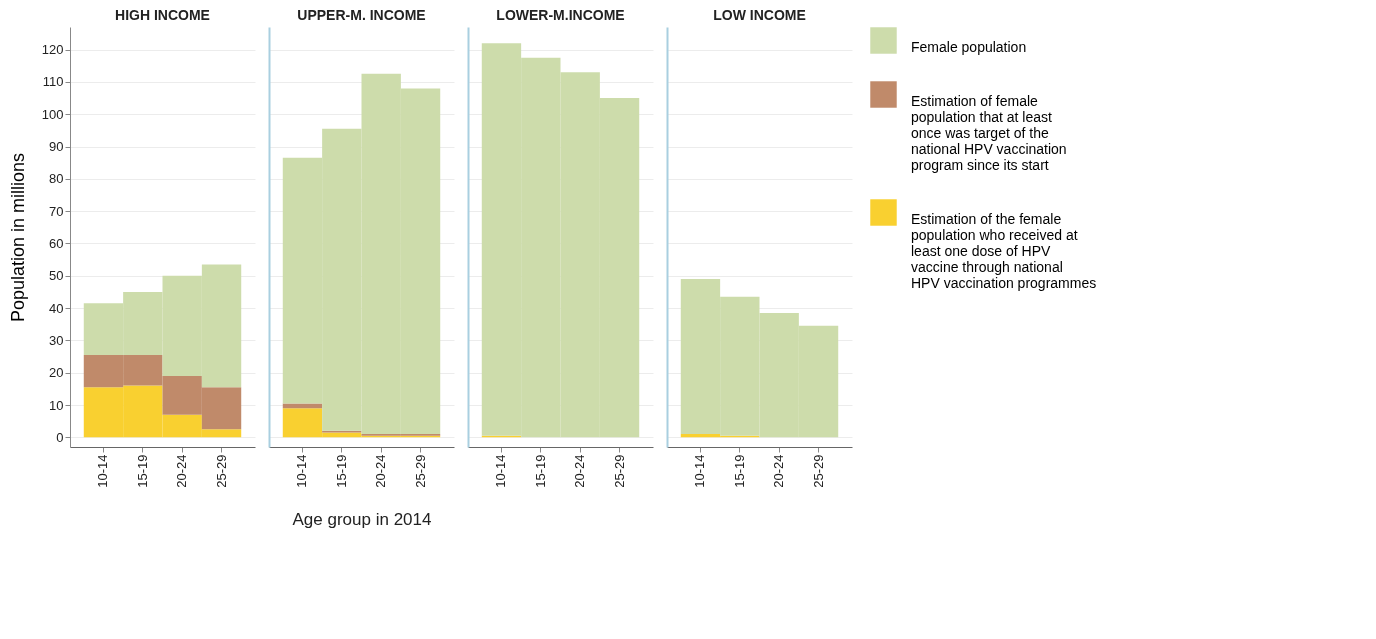 This screenshot has width=1376, height=639. What do you see at coordinates (362, 519) in the screenshot?
I see `x-axis-title: Age group in 2014` at bounding box center [362, 519].